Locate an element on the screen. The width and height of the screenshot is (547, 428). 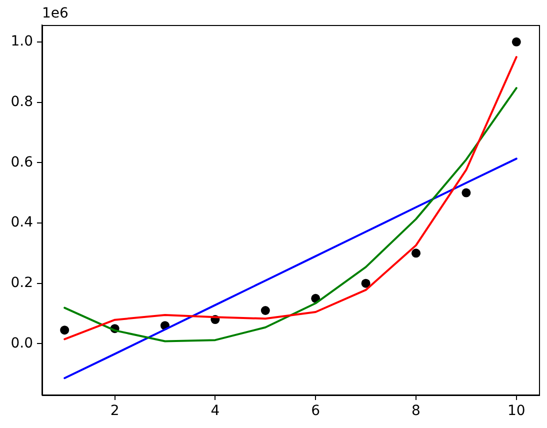
y-tick-label: 0.2 is located at coordinates (21, 282).